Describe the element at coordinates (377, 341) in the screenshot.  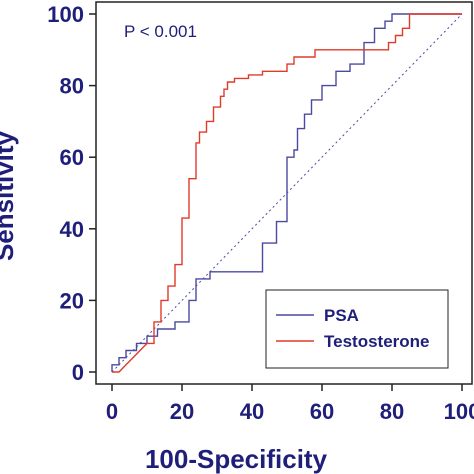
I see `legend-label-testosterone: Testosterone` at that location.